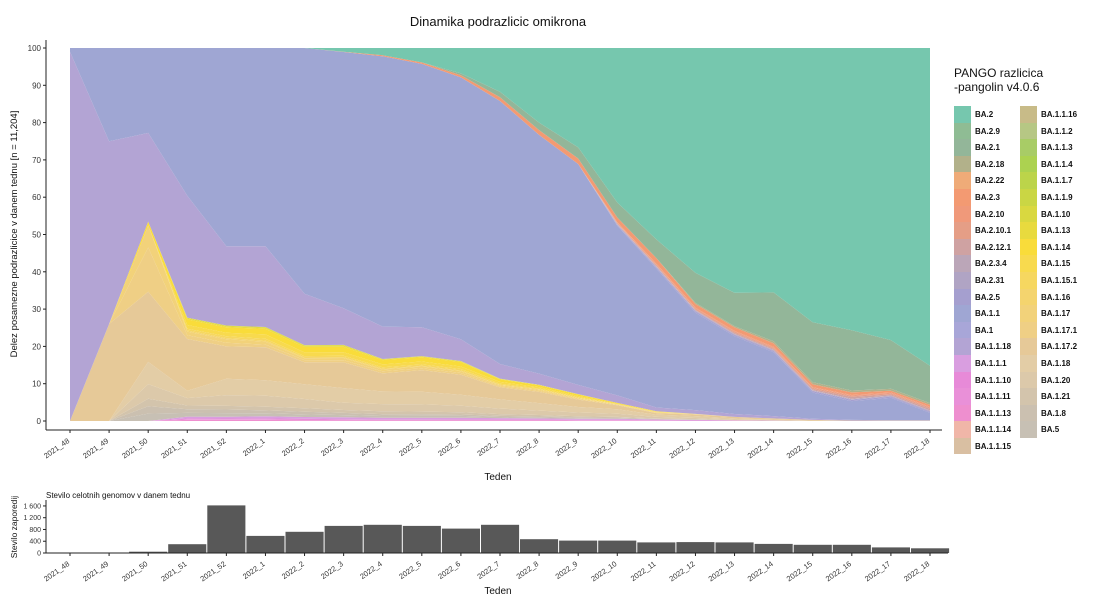 The height and width of the screenshot is (600, 1110). What do you see at coordinates (332, 447) in the screenshot?
I see `area-x-tick-label: 2022_3` at bounding box center [332, 447].